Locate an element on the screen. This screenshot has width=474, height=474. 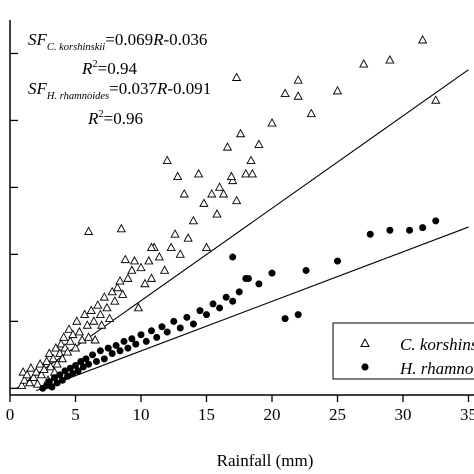
legend-box is located at coordinates (403, 351).